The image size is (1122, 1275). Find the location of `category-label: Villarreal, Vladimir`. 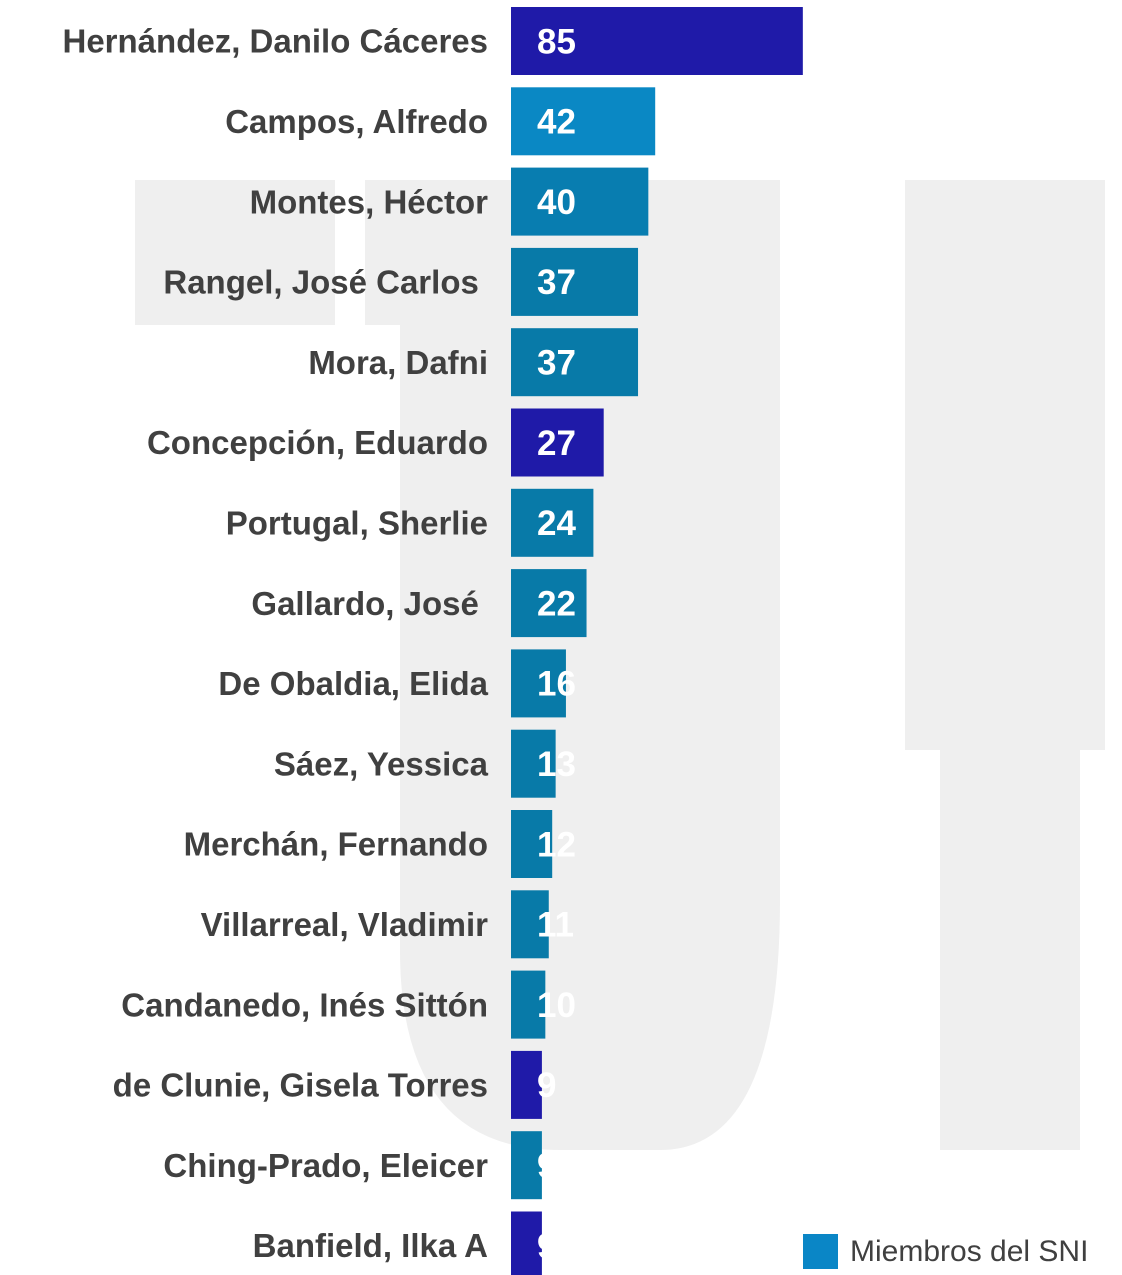

category-label: Villarreal, Vladimir is located at coordinates (345, 924).